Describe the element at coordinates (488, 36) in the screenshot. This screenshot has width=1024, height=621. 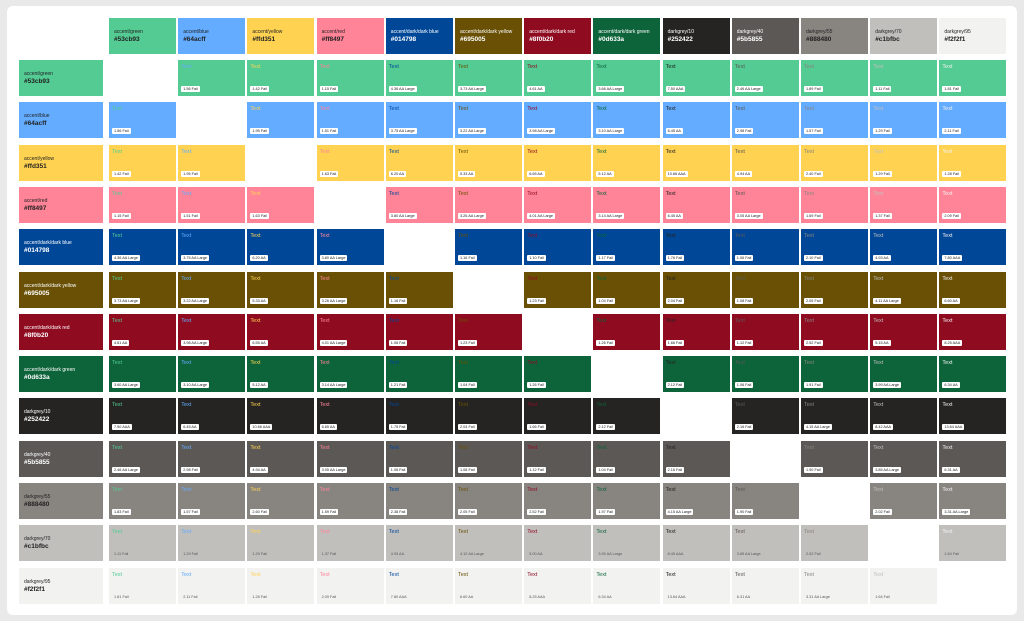
I see `column-header: accent/dark/dark yellow #695005` at that location.